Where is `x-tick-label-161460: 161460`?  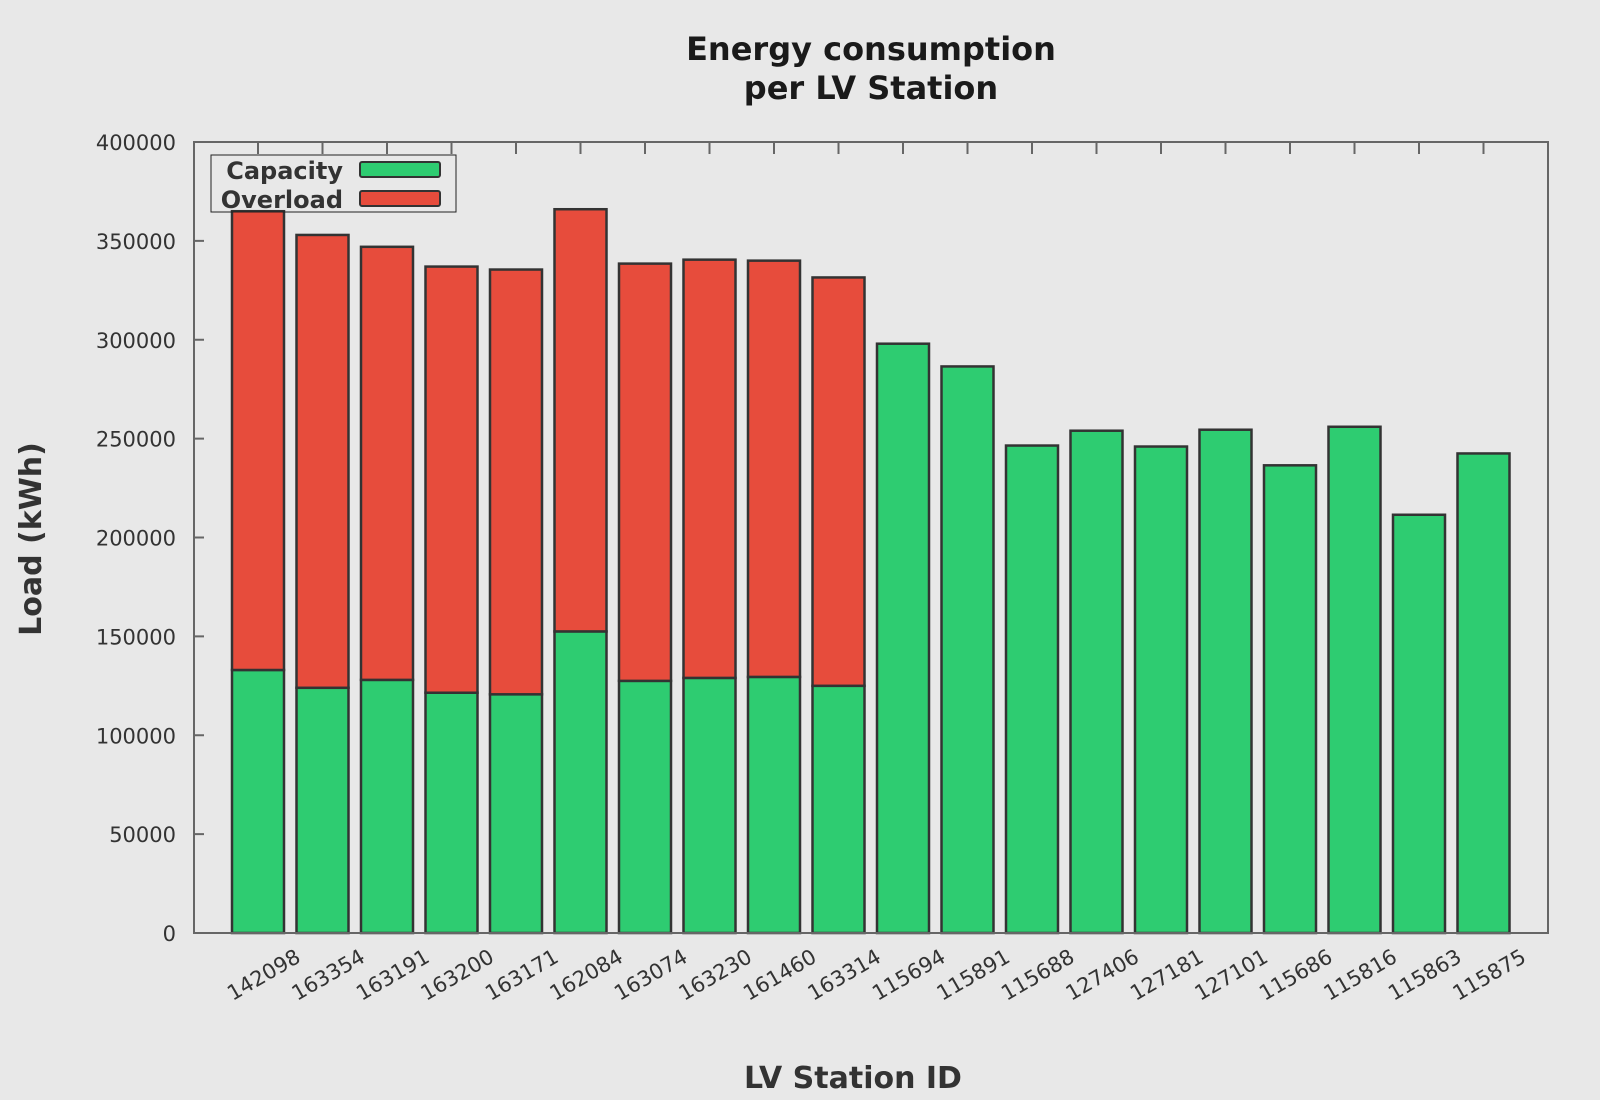 x-tick-label-161460: 161460 is located at coordinates (779, 975).